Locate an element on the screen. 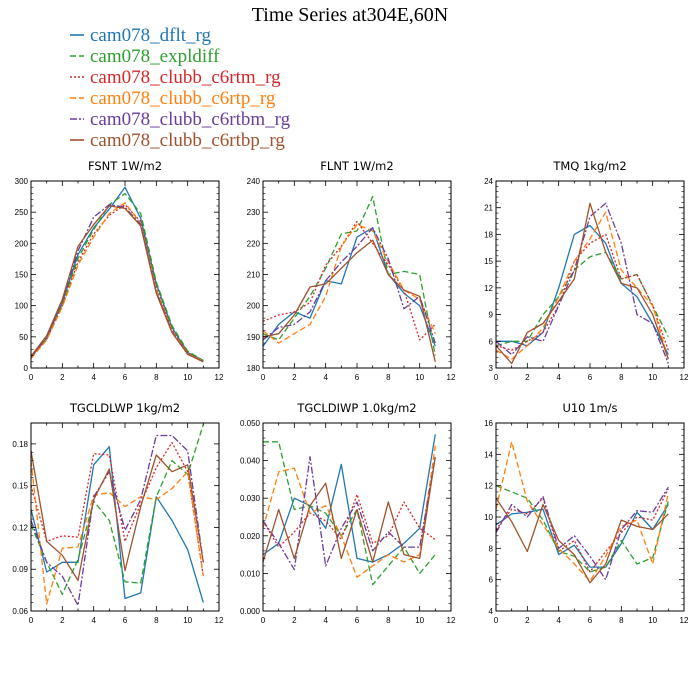  y-tick-label: 0.010 is located at coordinates (250, 573).